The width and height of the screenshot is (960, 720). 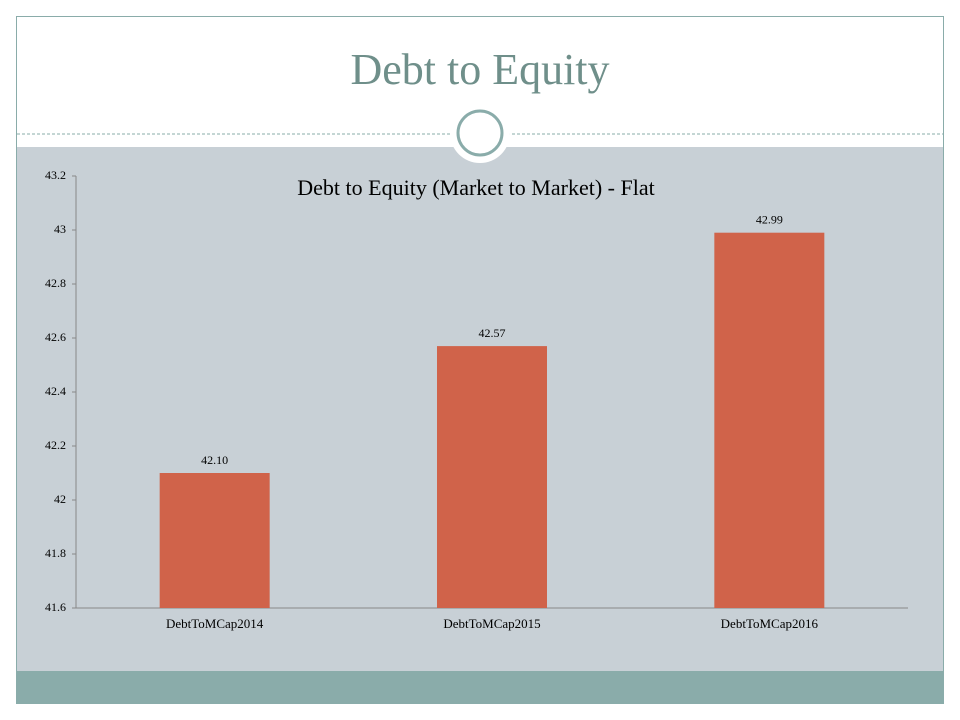 I want to click on value-label: 42.99, so click(x=769, y=219).